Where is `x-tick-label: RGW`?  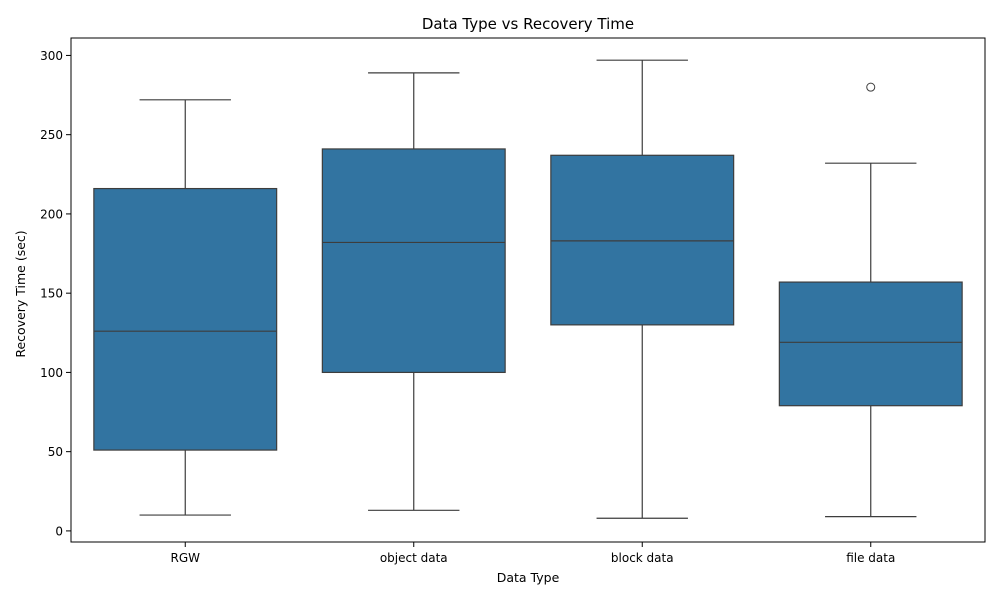
x-tick-label: RGW is located at coordinates (185, 558).